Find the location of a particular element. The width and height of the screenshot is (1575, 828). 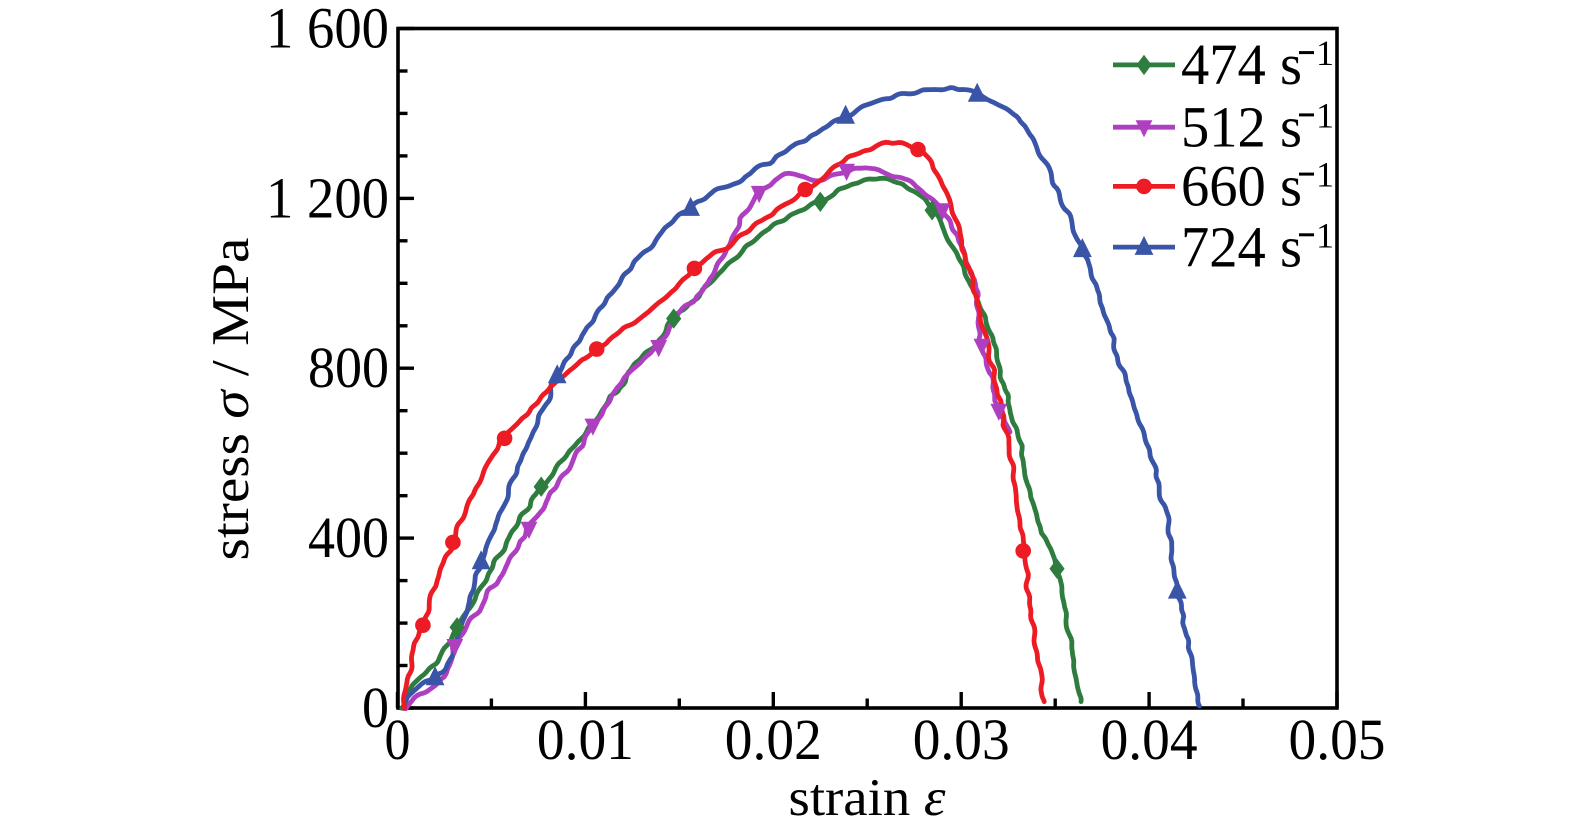

svg-text: 0.04 is located at coordinates (1149, 739).